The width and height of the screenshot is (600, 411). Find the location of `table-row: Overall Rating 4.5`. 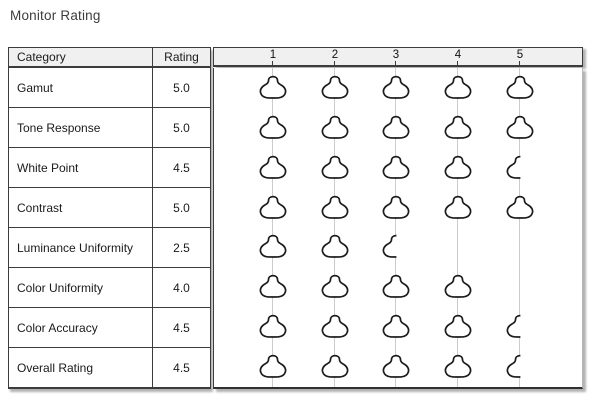

table-row: Overall Rating 4.5 is located at coordinates (109, 367).